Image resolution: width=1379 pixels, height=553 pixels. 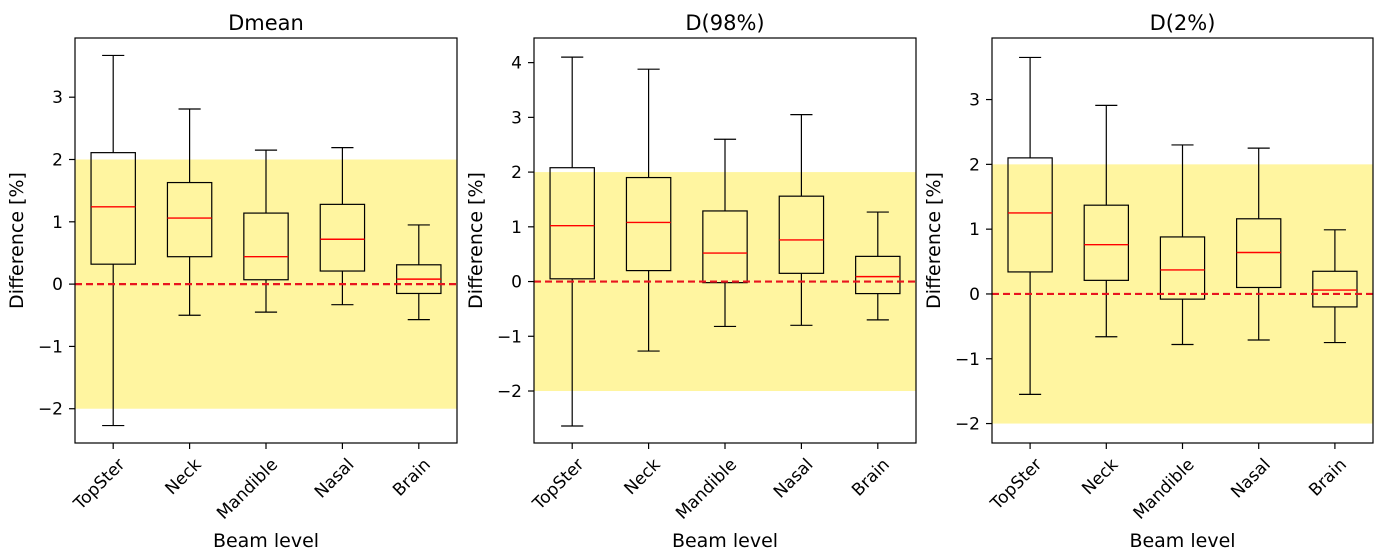 What do you see at coordinates (516, 64) in the screenshot?
I see `y-tick-label: 4` at bounding box center [516, 64].